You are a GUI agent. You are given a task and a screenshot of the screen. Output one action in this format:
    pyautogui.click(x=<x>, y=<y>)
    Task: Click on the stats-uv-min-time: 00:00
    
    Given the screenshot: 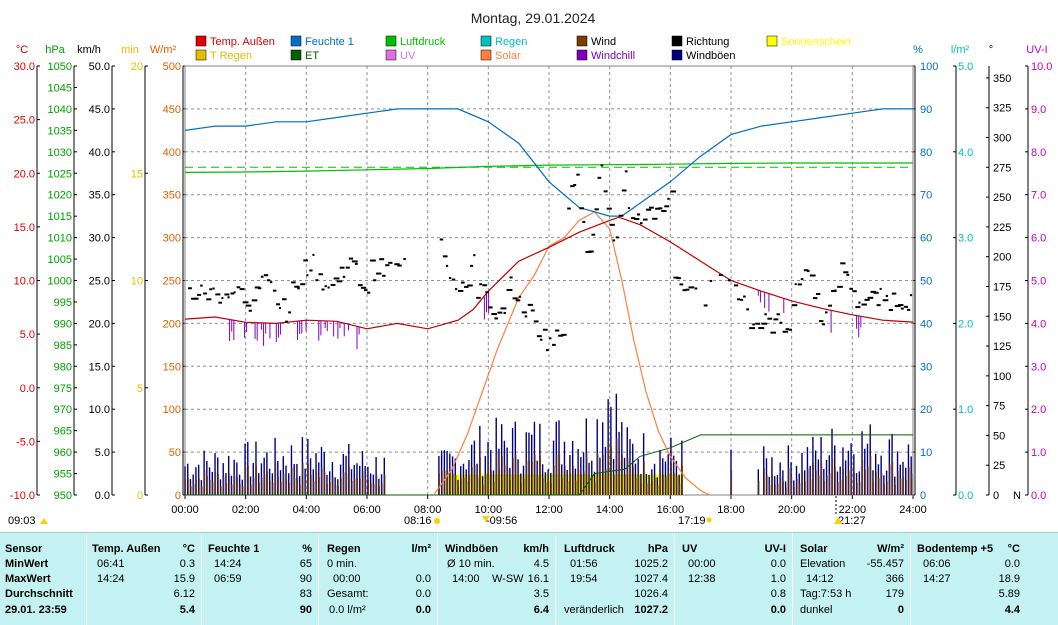 What is the action you would take?
    pyautogui.click(x=702, y=564)
    